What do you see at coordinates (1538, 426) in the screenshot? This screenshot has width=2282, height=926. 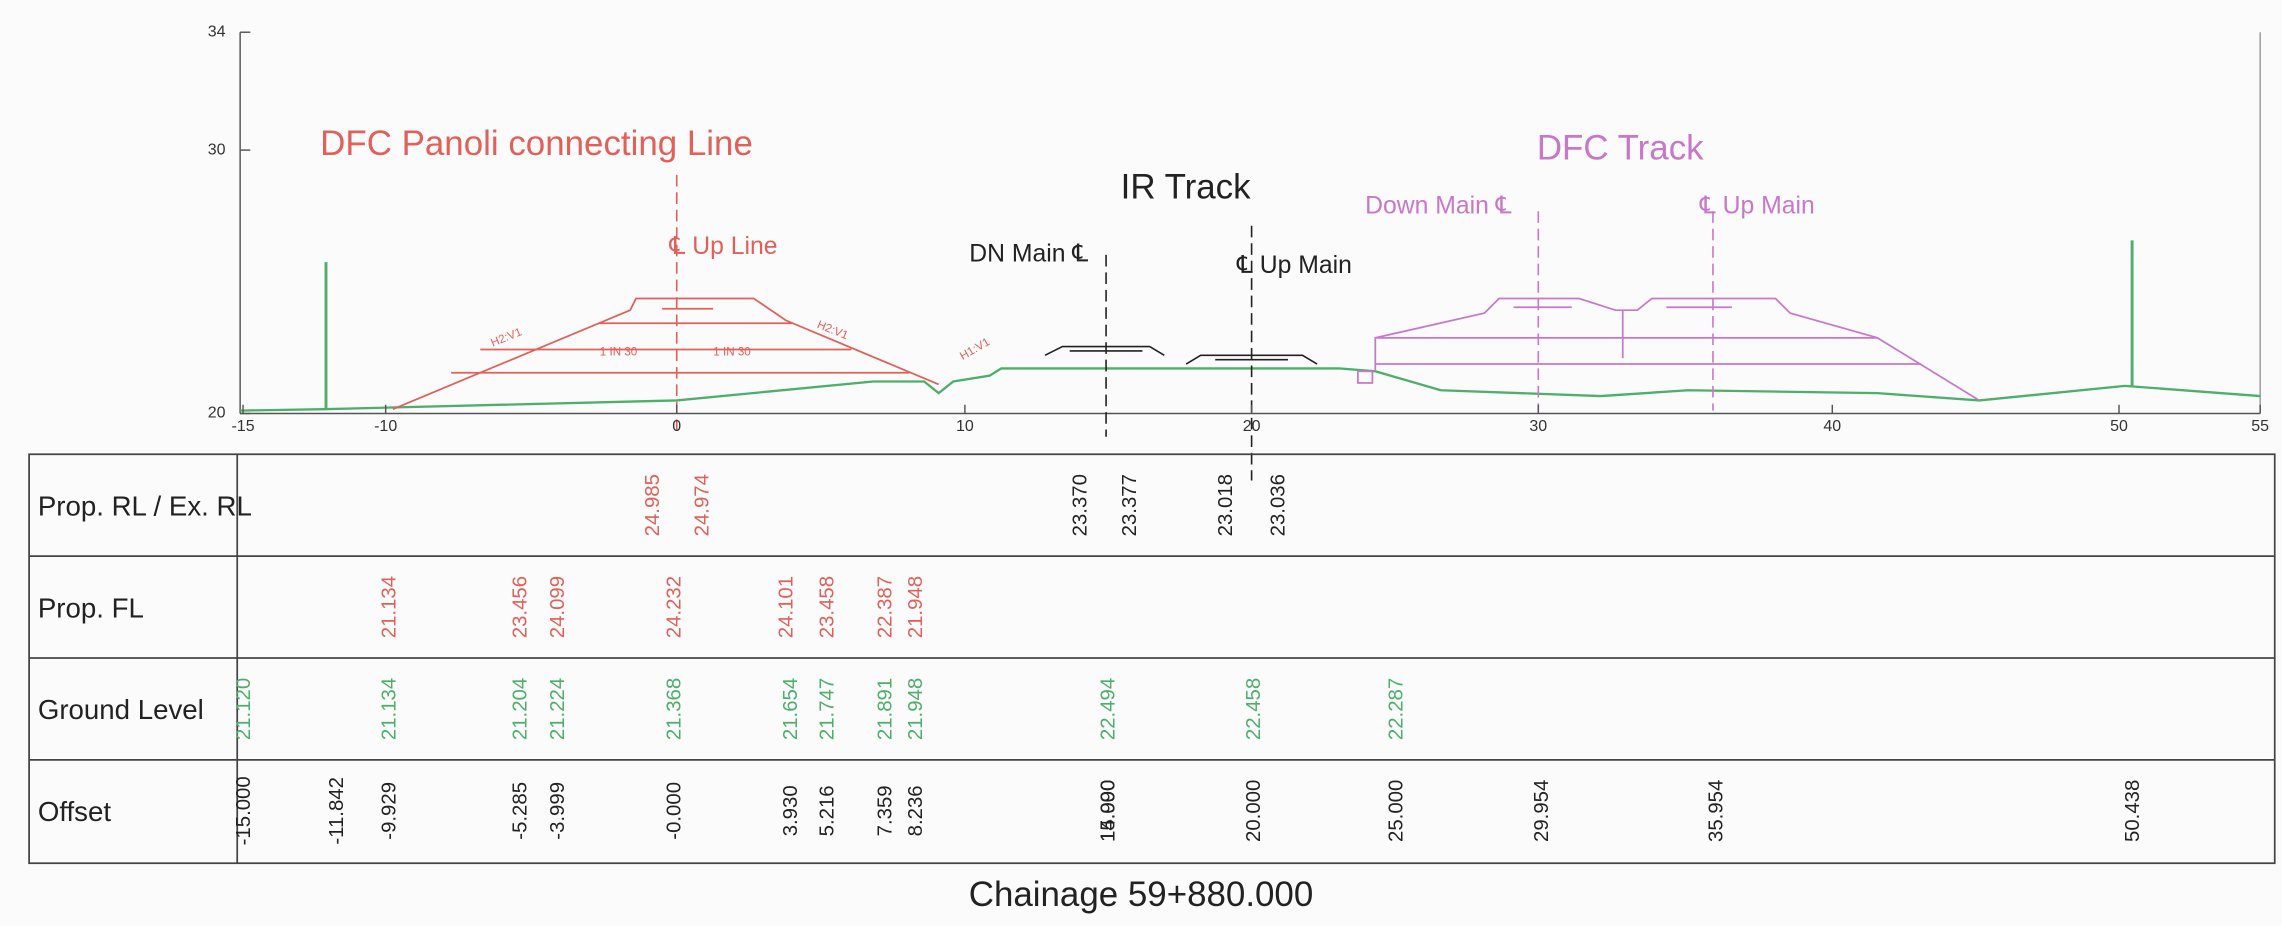 I see `x-axis-label: 30` at bounding box center [1538, 426].